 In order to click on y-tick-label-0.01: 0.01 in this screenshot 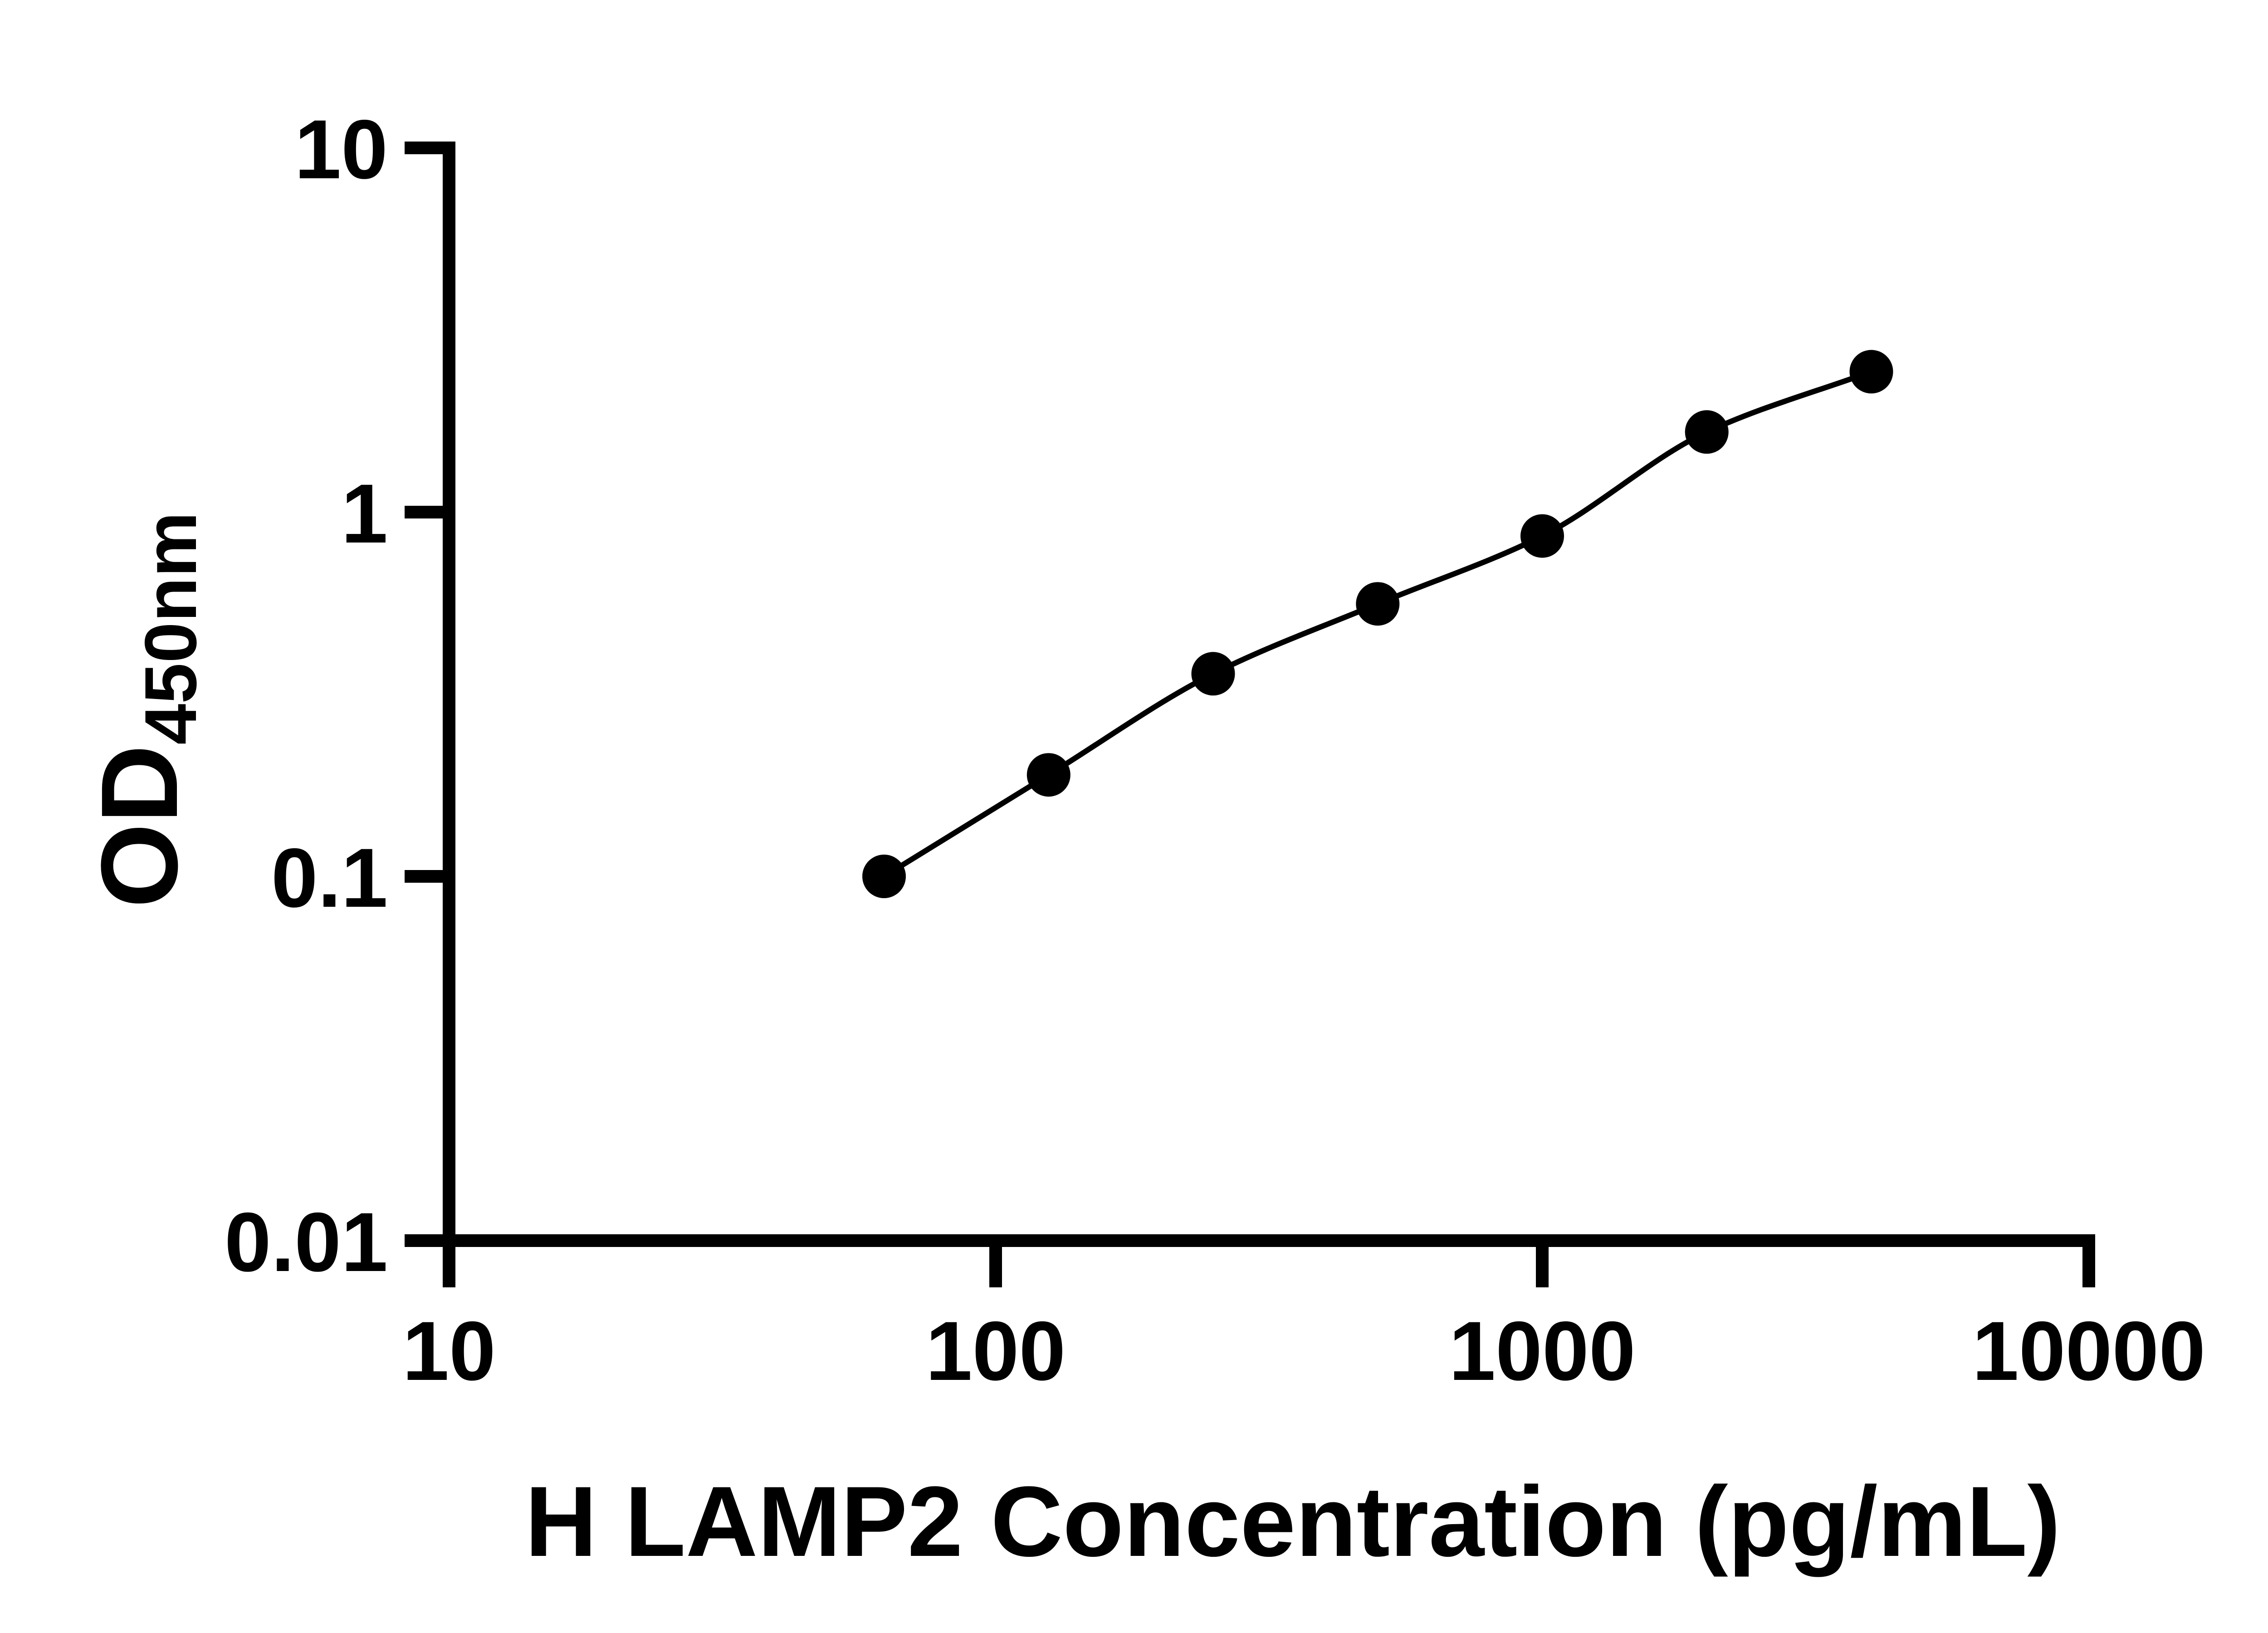, I will do `click(306, 1242)`.